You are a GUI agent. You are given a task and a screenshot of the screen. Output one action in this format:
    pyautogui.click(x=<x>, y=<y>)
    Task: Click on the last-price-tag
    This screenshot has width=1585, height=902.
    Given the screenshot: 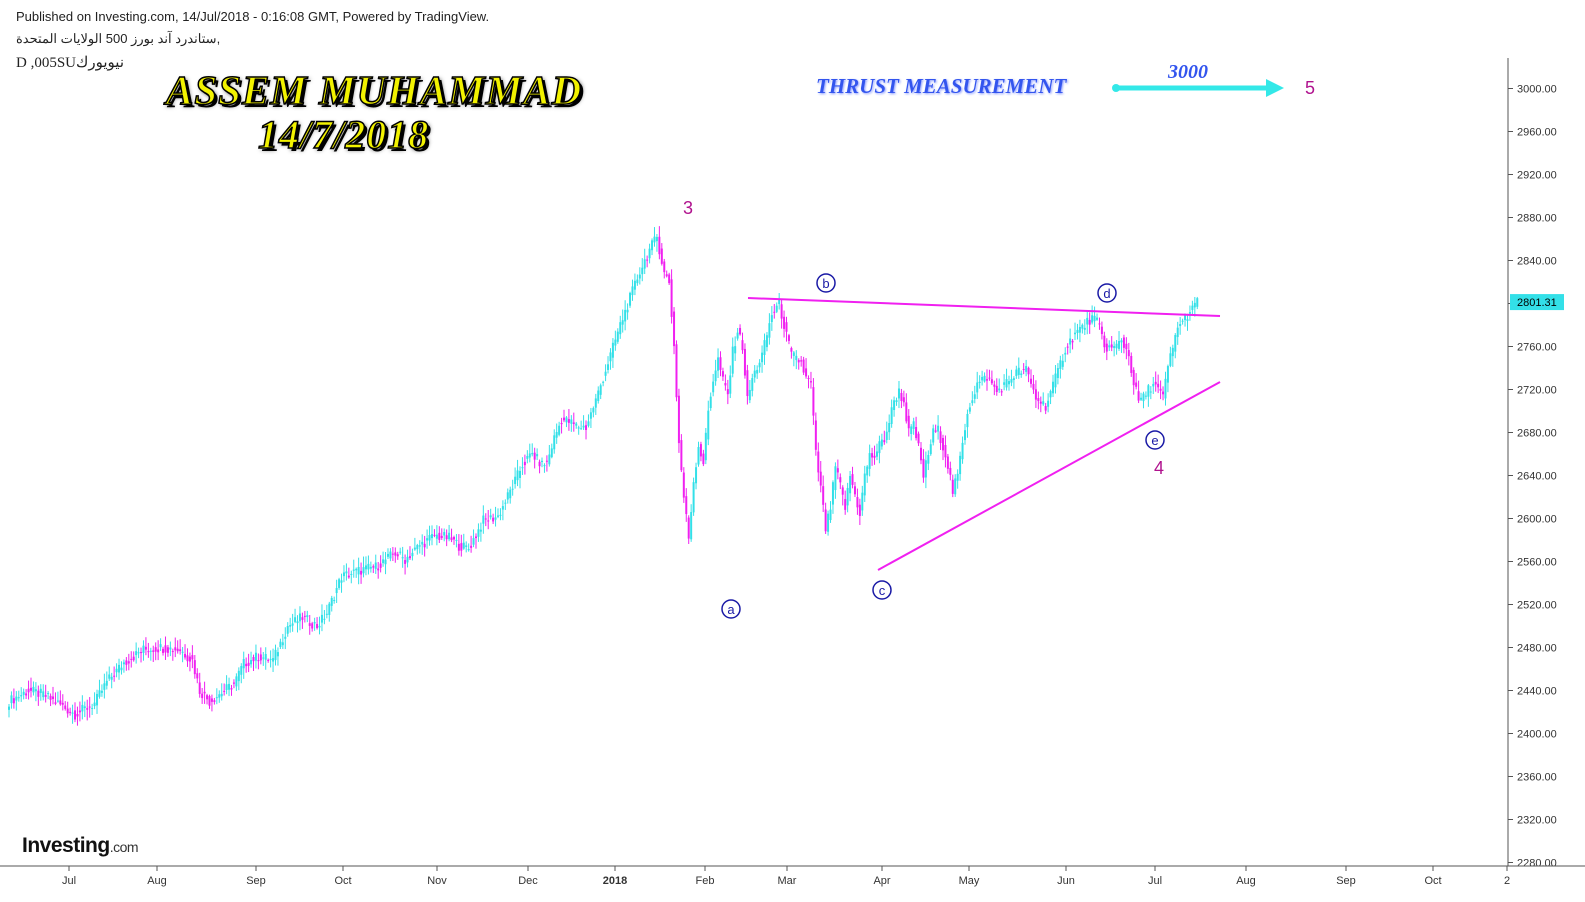 What is the action you would take?
    pyautogui.click(x=1537, y=302)
    